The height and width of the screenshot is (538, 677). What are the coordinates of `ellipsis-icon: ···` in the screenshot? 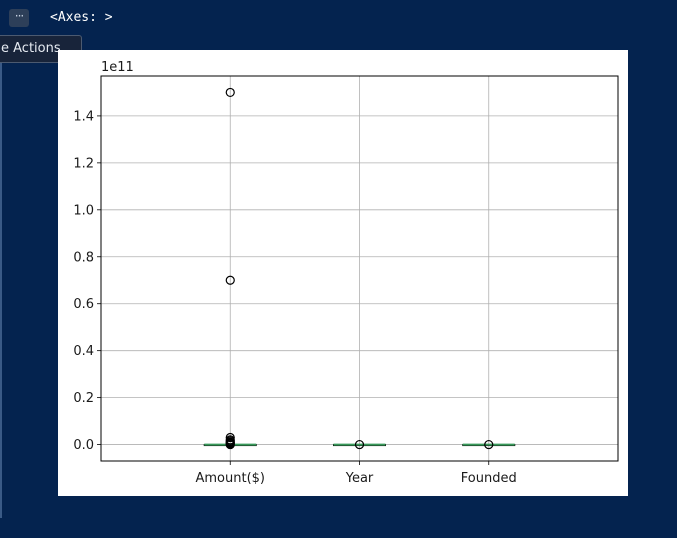 It's located at (19, 16).